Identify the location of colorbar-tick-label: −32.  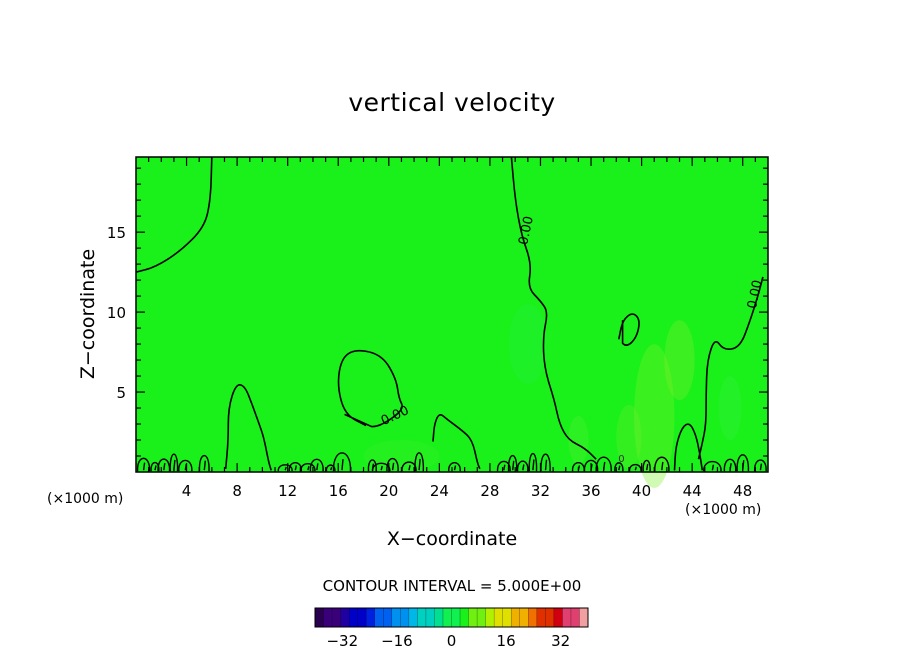
(342, 641).